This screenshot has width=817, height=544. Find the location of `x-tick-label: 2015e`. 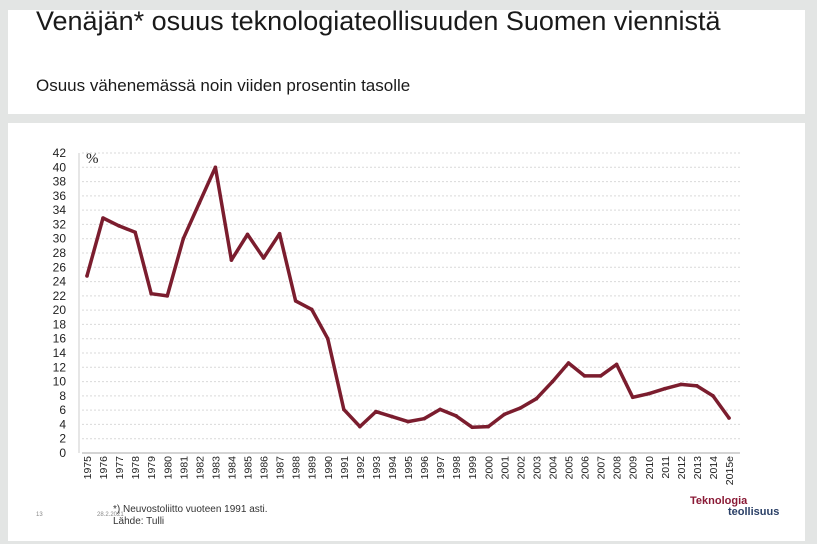

x-tick-label: 2015e is located at coordinates (730, 470).